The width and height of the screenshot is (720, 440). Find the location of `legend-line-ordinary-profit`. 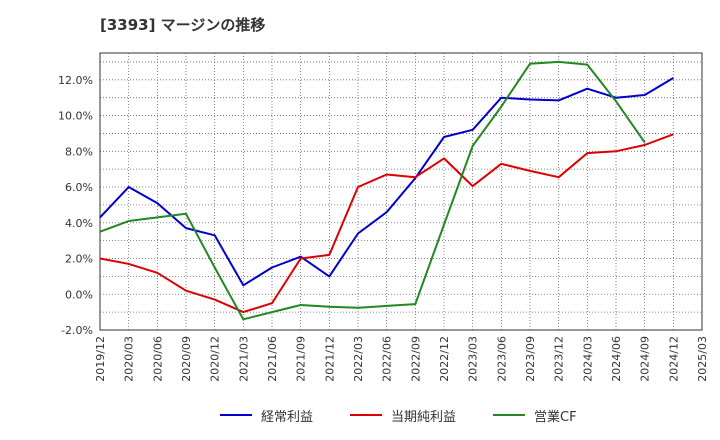

legend-line-ordinary-profit is located at coordinates (236, 415).